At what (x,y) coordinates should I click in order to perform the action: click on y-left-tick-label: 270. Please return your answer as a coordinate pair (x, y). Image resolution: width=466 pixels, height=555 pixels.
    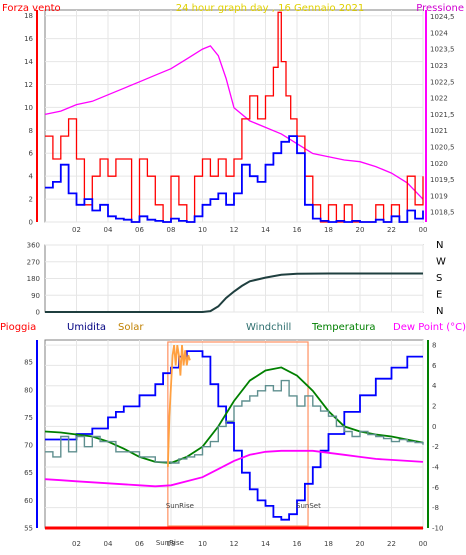
    Looking at the image, I should click on (33, 262).